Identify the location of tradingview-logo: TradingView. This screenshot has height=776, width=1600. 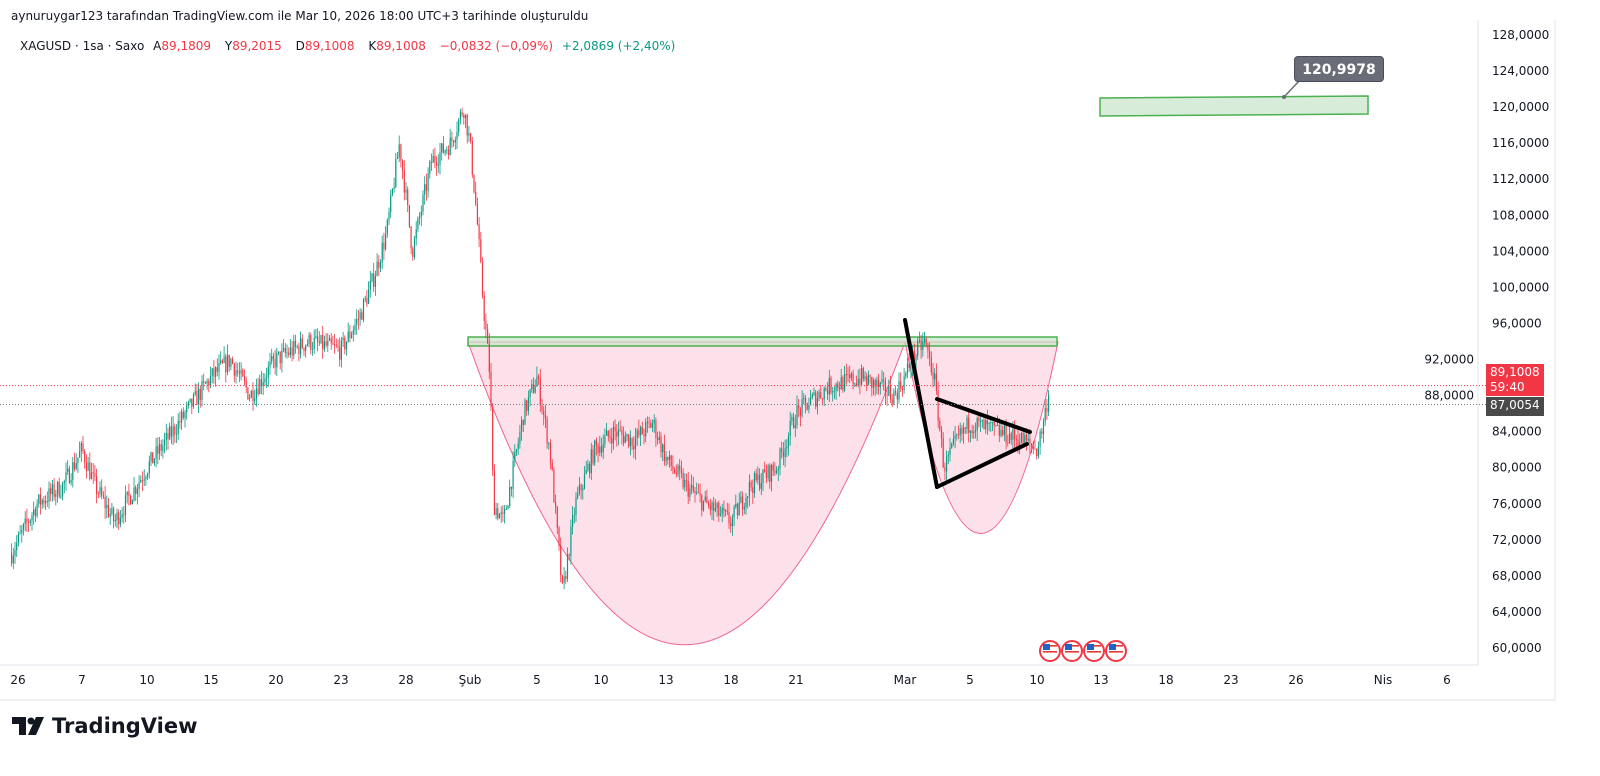
(104, 726).